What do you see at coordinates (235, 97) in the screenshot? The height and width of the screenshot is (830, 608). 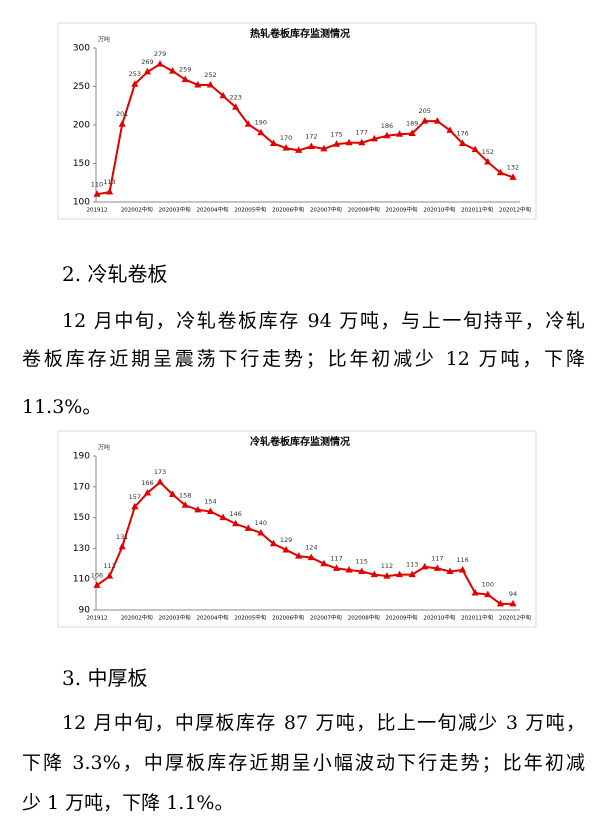 I see `data-label: 223` at bounding box center [235, 97].